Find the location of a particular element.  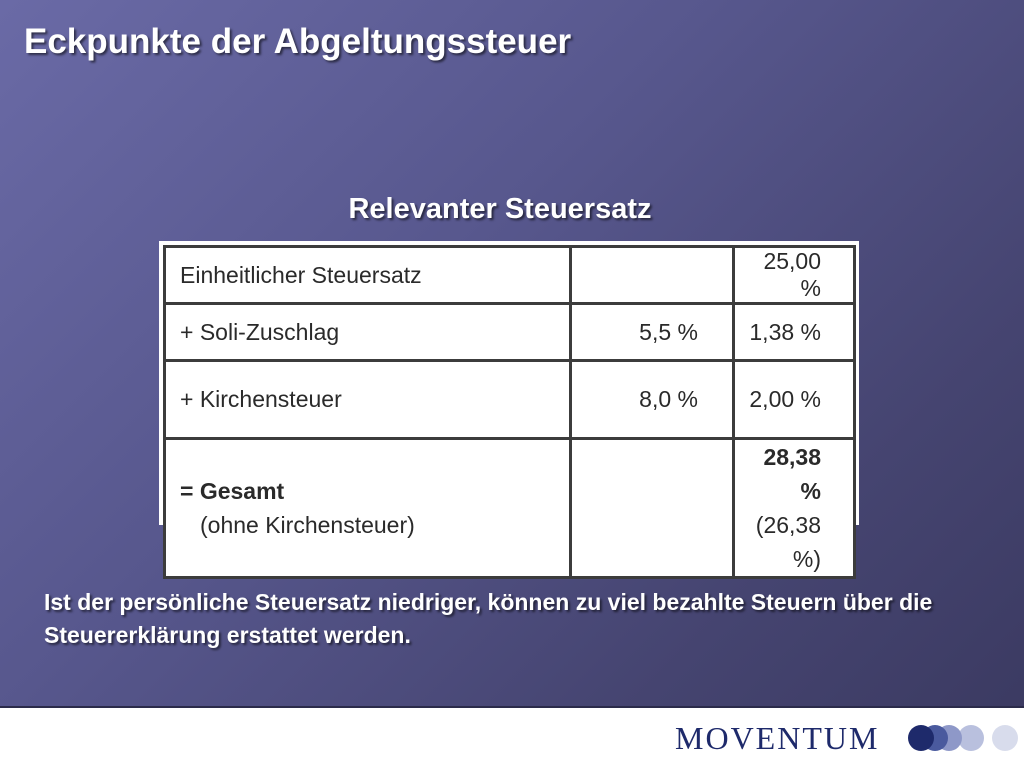

row-label: Einheitlicher Steuersatz is located at coordinates (367, 275).